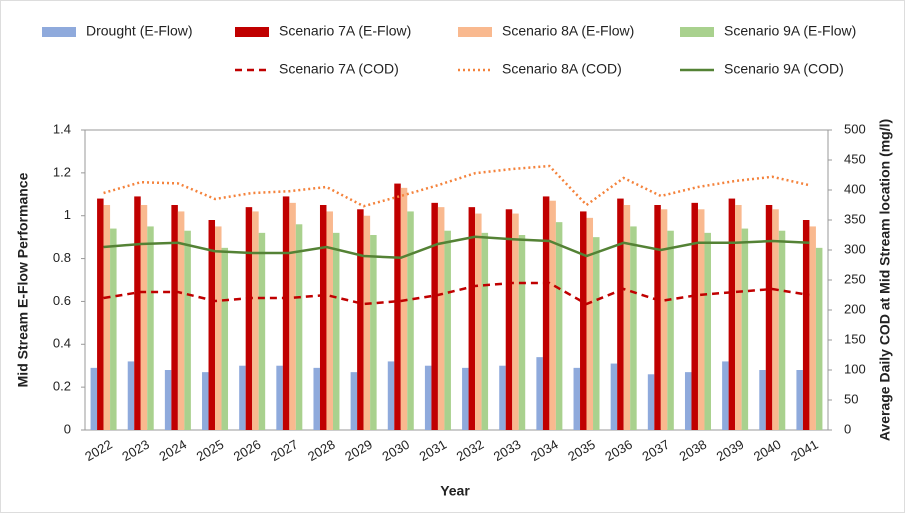 This screenshot has height=513, width=905. What do you see at coordinates (790, 31) in the screenshot?
I see `legend-label: Scenario 9A (E-Flow)` at bounding box center [790, 31].